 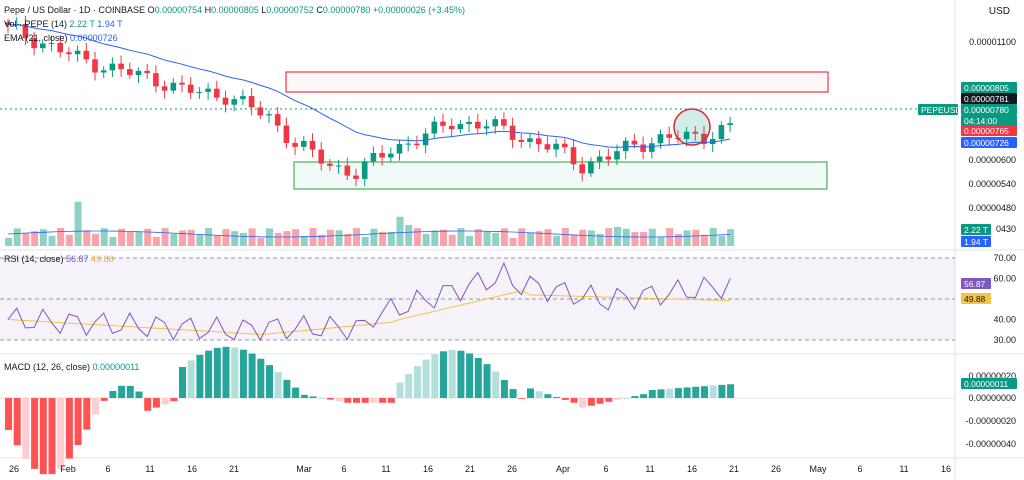 I want to click on date-axis-label: 26, so click(x=14, y=469).